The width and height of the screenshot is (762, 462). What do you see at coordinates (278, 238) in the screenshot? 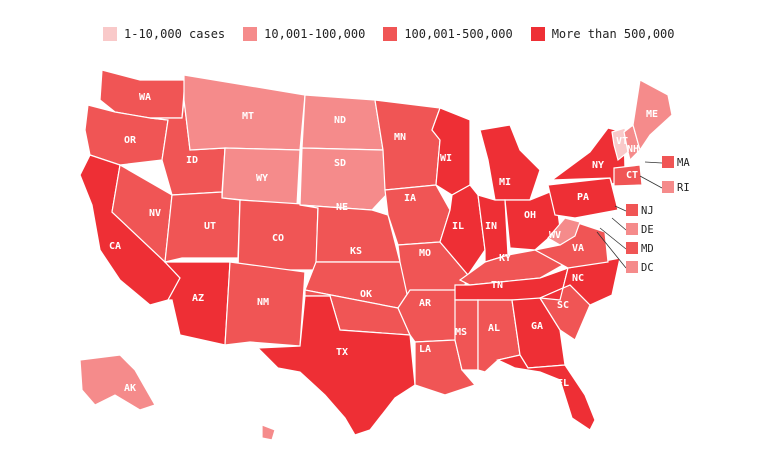
I see `state-label-co: CO` at bounding box center [278, 238].